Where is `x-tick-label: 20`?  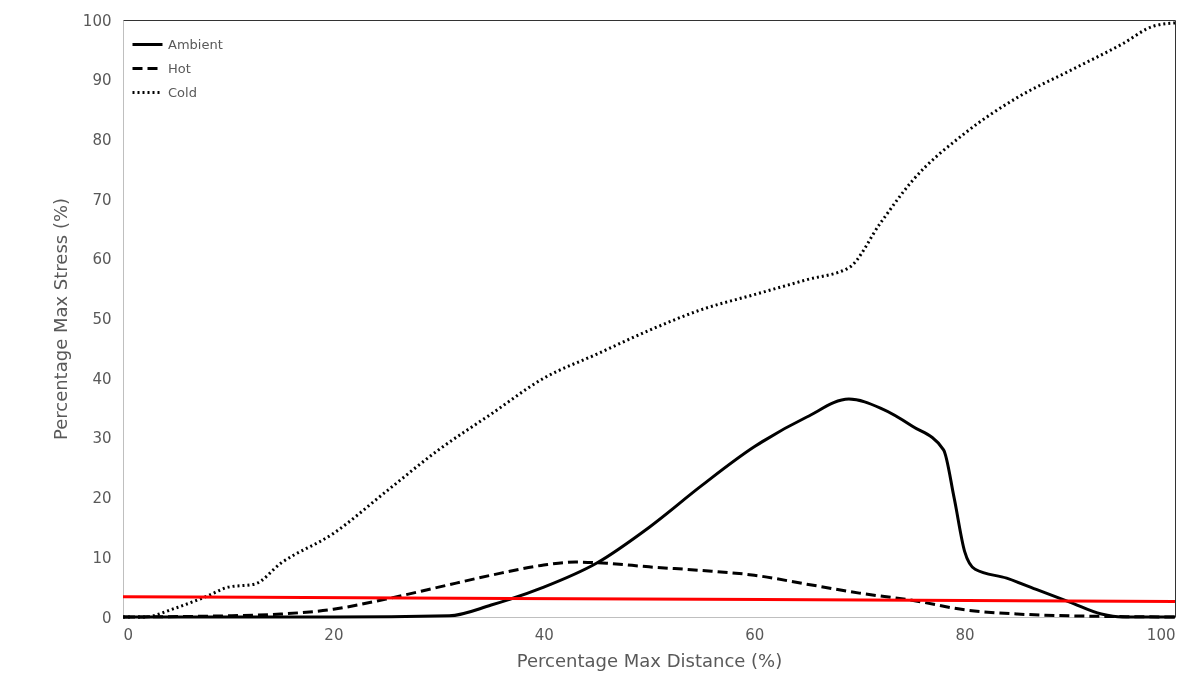 x-tick-label: 20 is located at coordinates (334, 634).